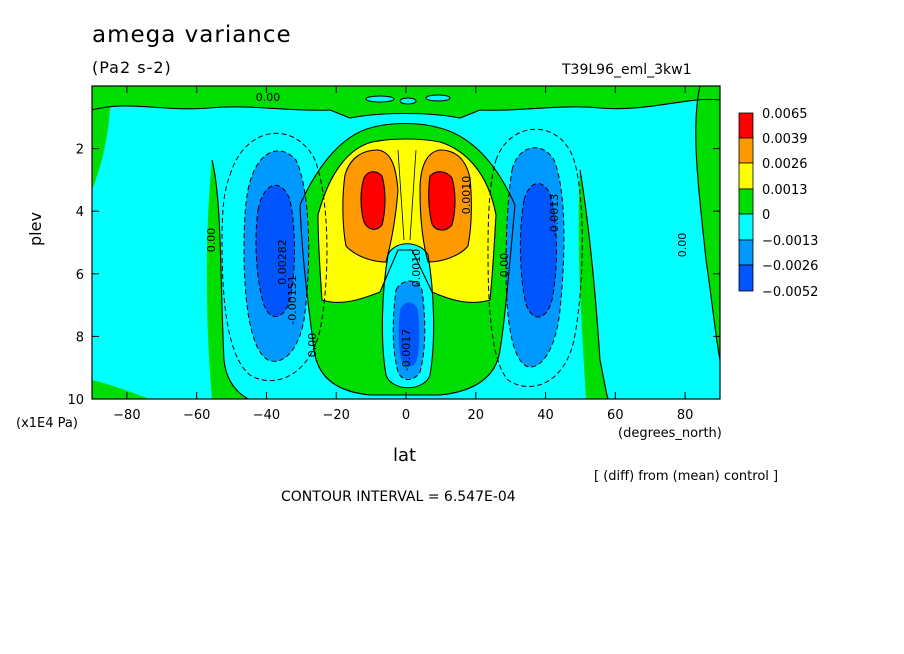 This screenshot has width=904, height=654. I want to click on region-deepblue-east, so click(538, 250).